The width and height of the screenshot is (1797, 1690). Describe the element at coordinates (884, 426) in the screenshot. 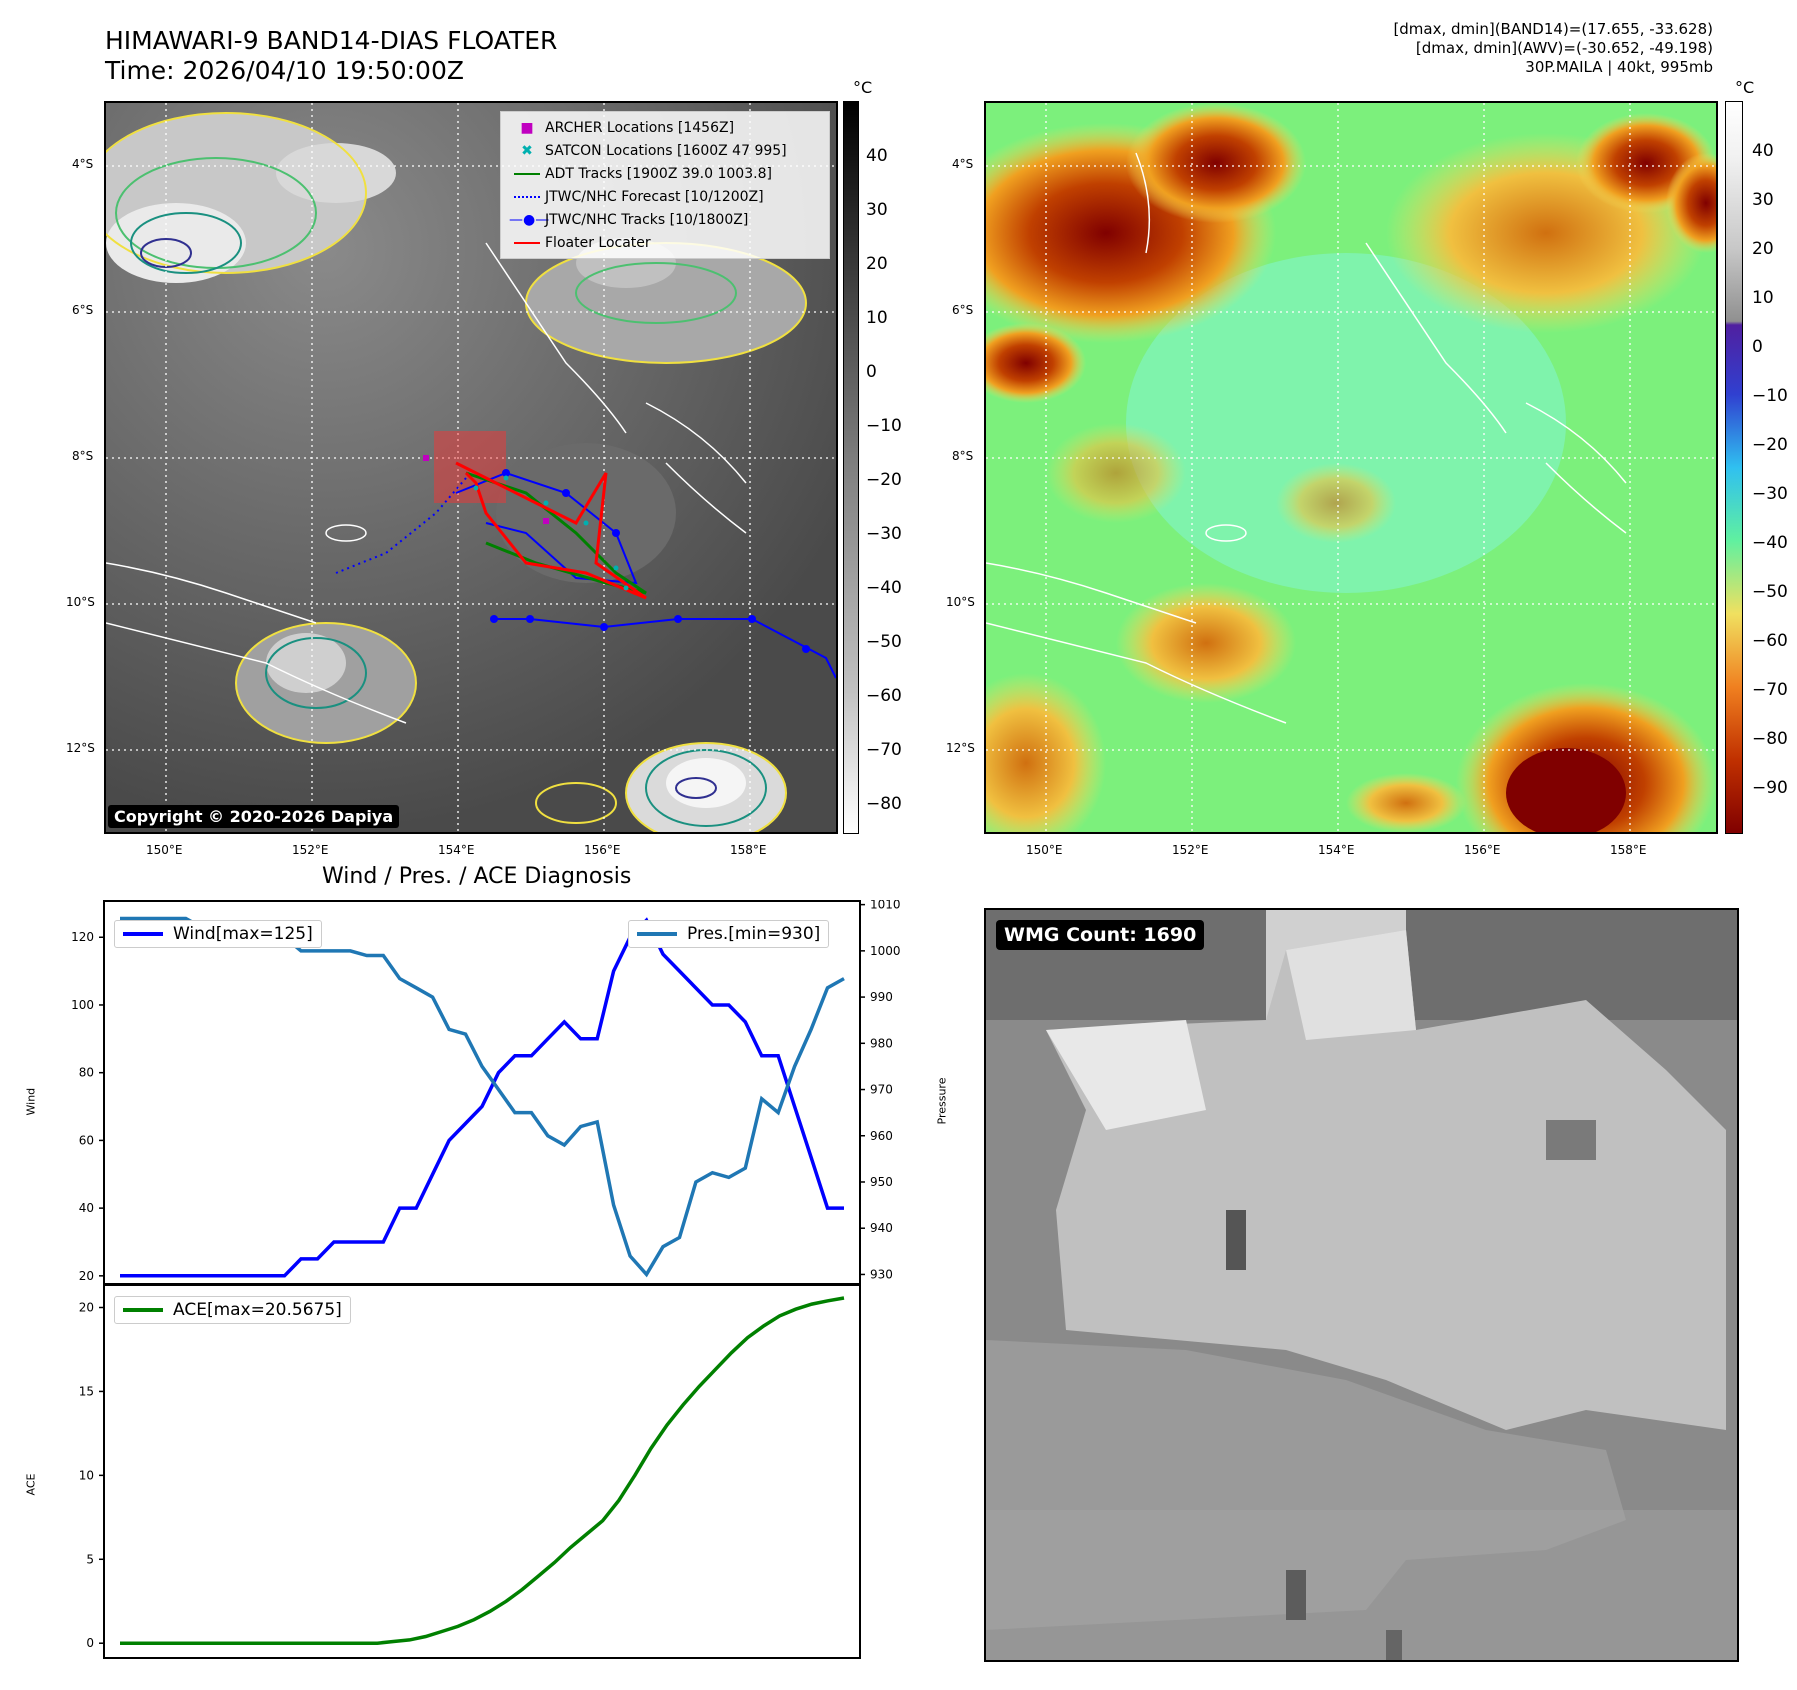

I see `cbar1-tick: −10` at that location.